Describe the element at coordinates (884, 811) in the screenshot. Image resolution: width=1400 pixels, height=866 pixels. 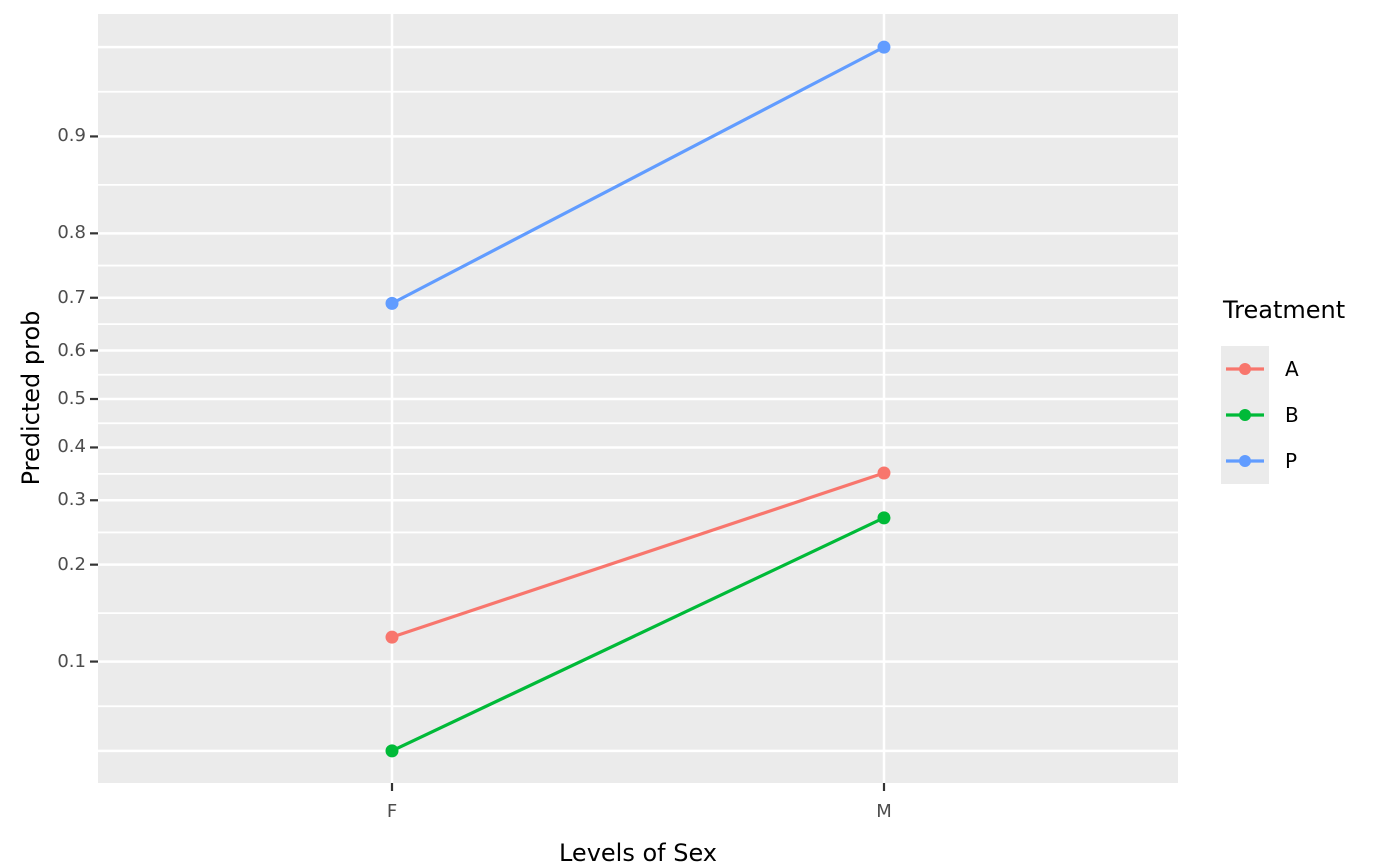
I see `x-tick-label-m: M` at that location.